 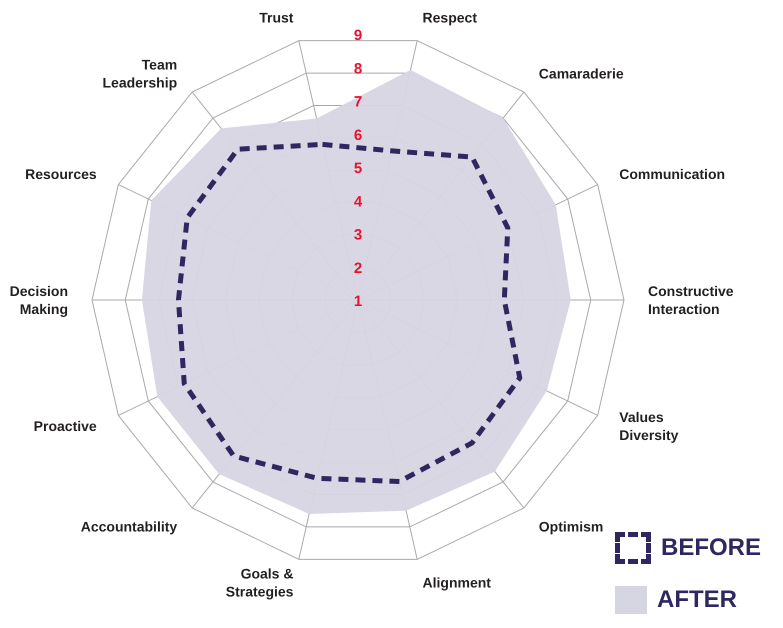 I want to click on spoke-label: Constructive Interaction, so click(x=691, y=300).